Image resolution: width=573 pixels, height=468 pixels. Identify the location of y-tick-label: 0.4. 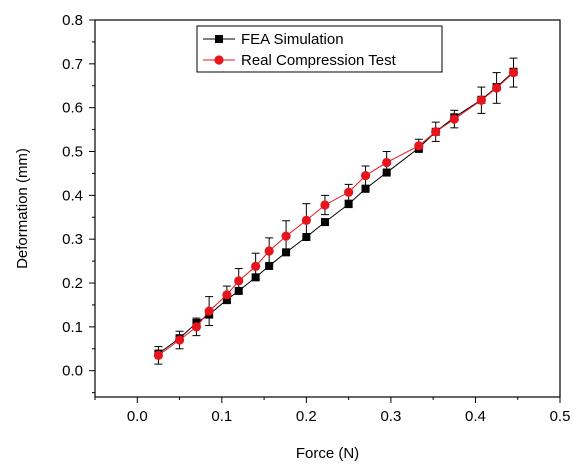
(72, 195).